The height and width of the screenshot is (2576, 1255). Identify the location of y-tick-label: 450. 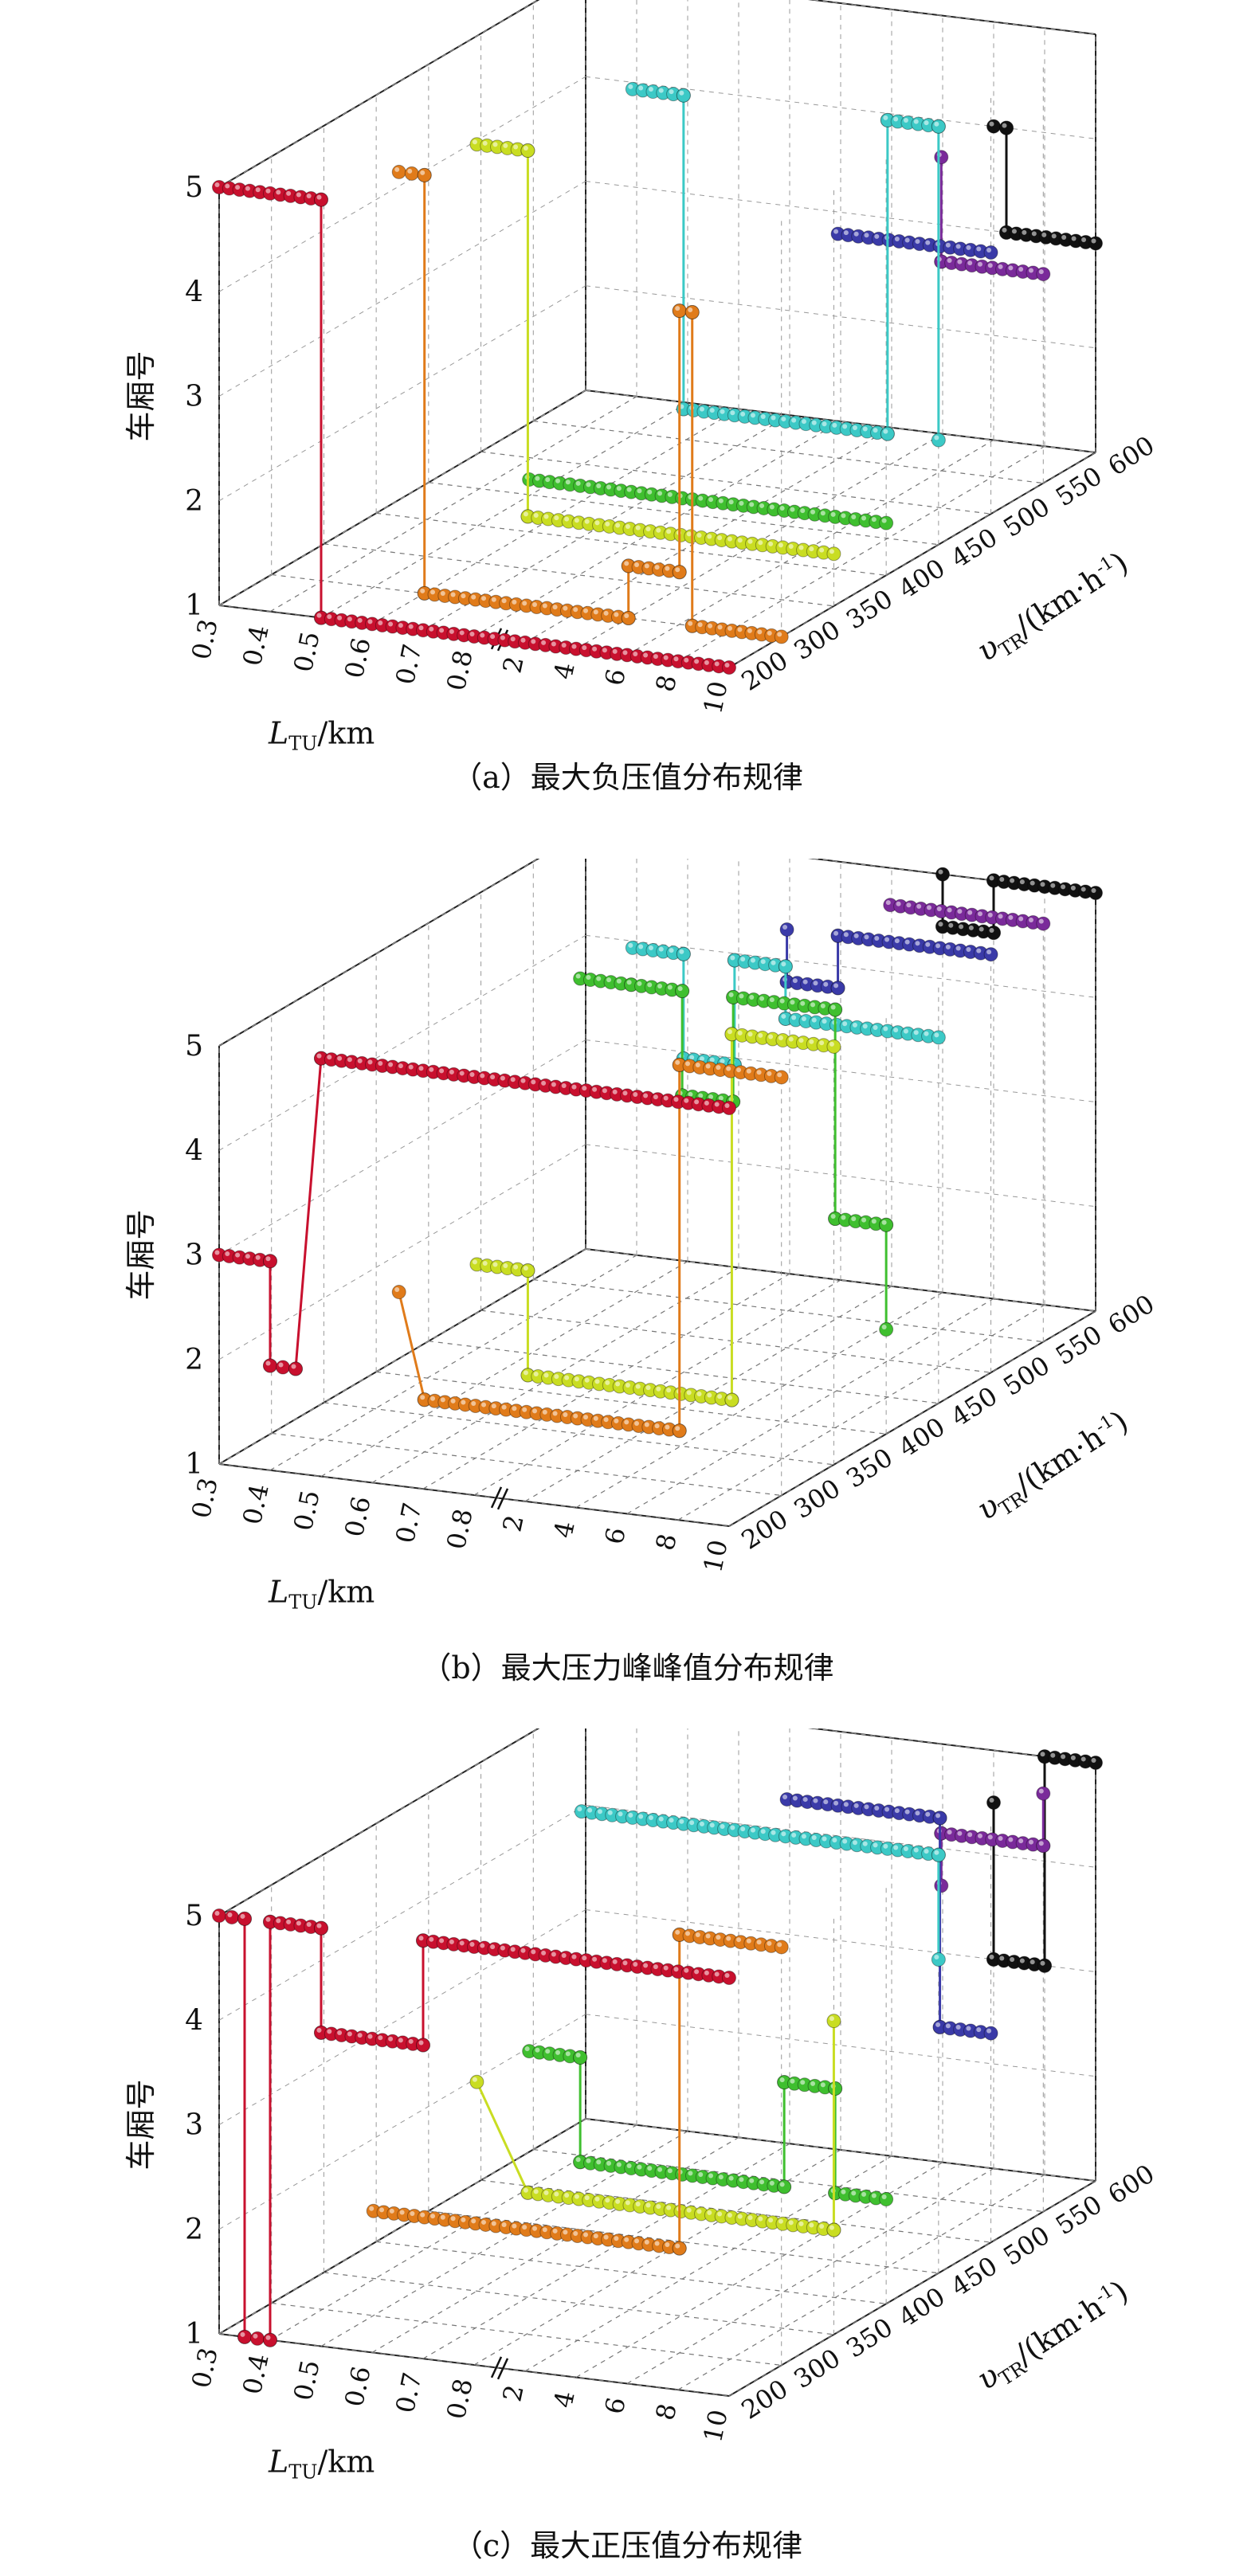
(974, 2276).